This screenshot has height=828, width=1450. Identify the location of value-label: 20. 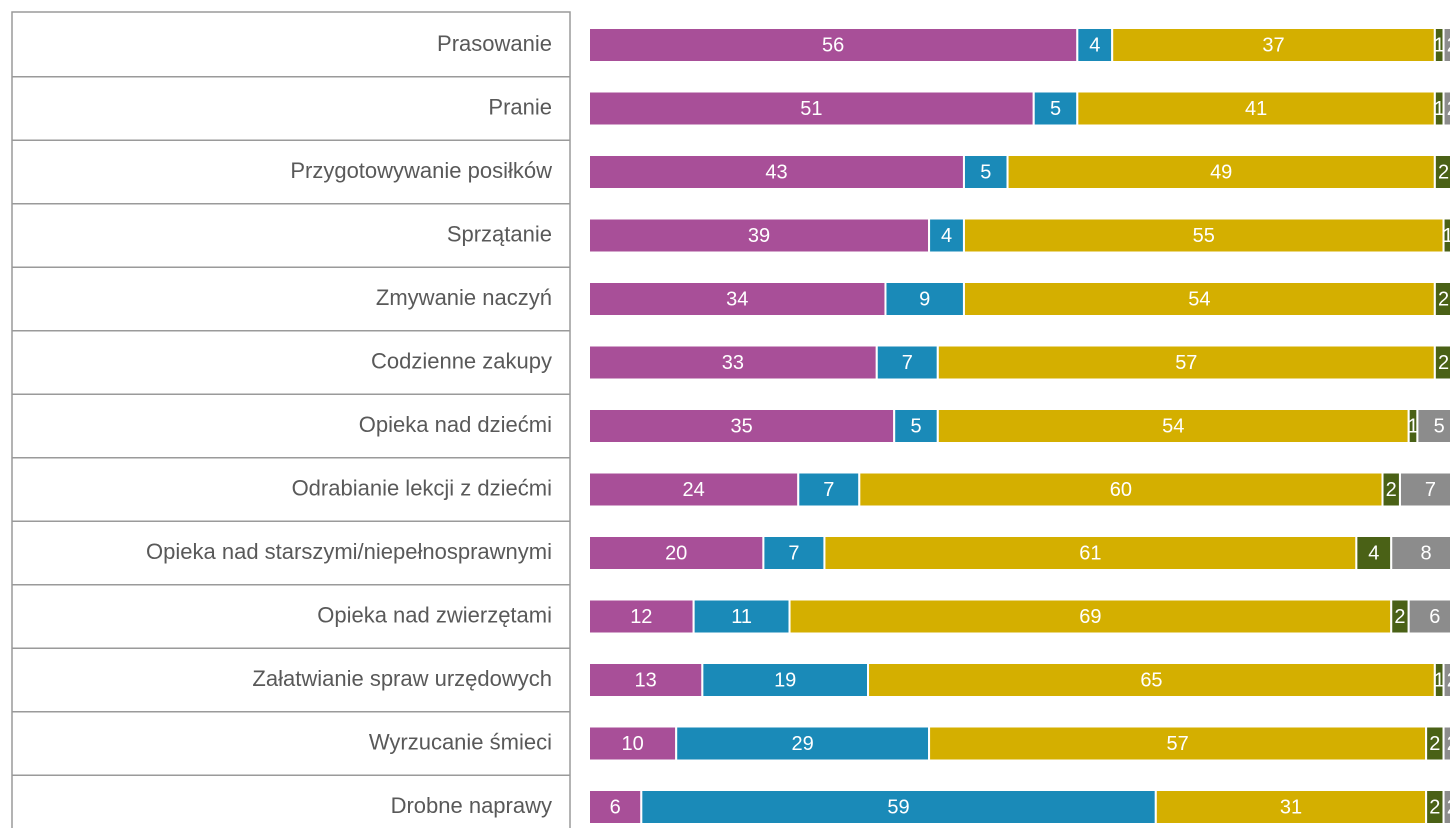
(676, 553).